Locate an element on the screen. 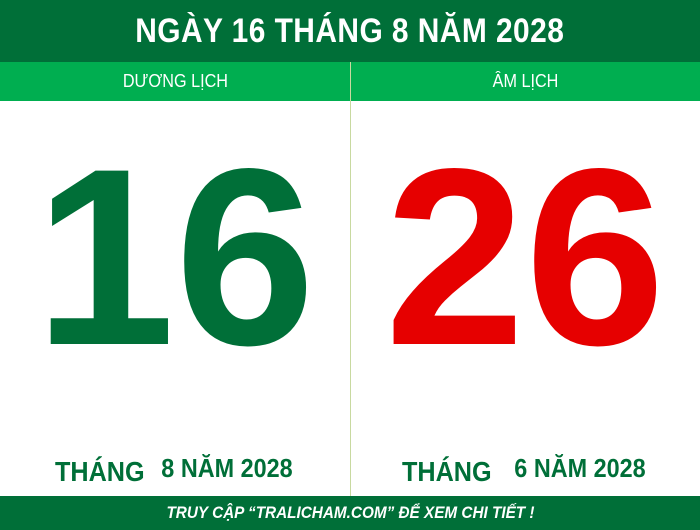  page-title: NGÀY 16 THÁNG 8 NĂM 2028 is located at coordinates (350, 30).